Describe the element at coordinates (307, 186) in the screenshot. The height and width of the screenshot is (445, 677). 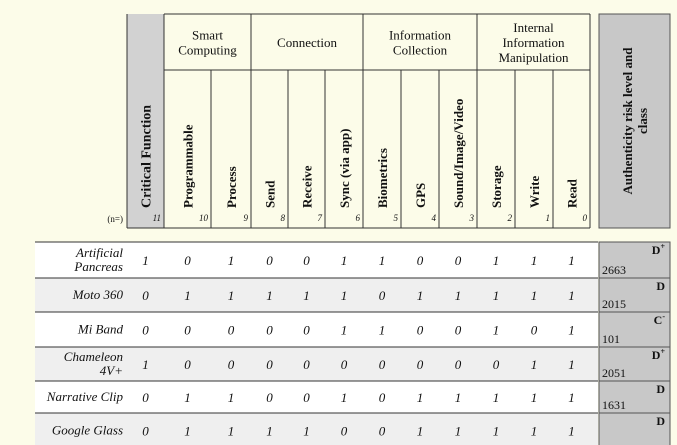
I see `column-header: Receive` at that location.